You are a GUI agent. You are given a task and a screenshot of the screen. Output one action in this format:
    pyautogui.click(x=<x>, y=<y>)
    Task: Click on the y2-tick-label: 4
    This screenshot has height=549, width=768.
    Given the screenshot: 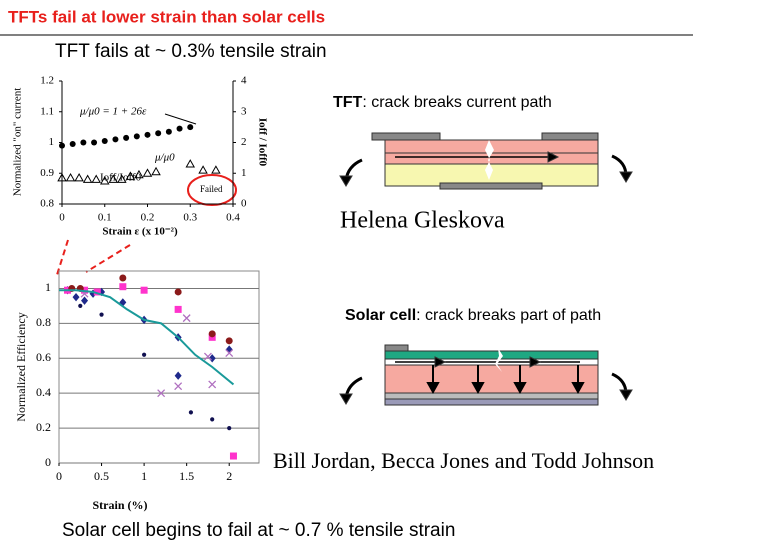 What is the action you would take?
    pyautogui.click(x=244, y=81)
    